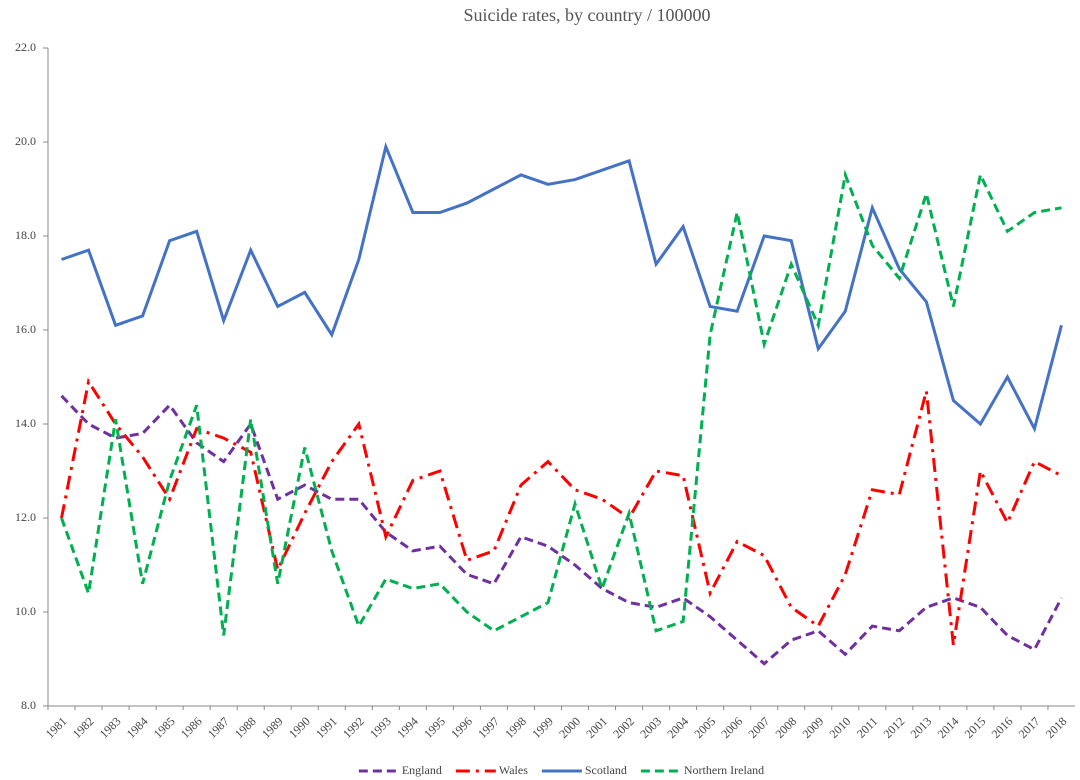 The height and width of the screenshot is (780, 1080). What do you see at coordinates (25, 611) in the screenshot?
I see `y-tick-label: 10.0` at bounding box center [25, 611].